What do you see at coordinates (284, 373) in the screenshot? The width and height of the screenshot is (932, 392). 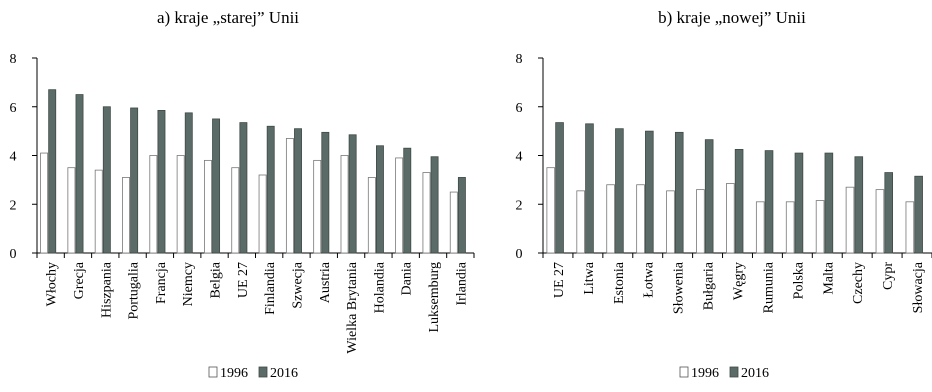 I see `chart-a-legend-label-2016: 2016` at bounding box center [284, 373].